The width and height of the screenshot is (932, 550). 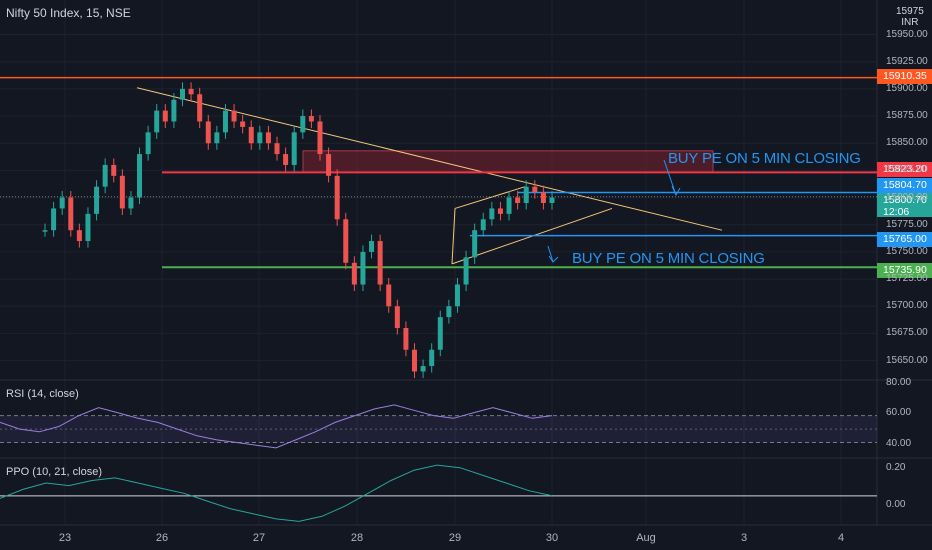 What do you see at coordinates (907, 224) in the screenshot?
I see `y-tick-label: 15775.00` at bounding box center [907, 224].